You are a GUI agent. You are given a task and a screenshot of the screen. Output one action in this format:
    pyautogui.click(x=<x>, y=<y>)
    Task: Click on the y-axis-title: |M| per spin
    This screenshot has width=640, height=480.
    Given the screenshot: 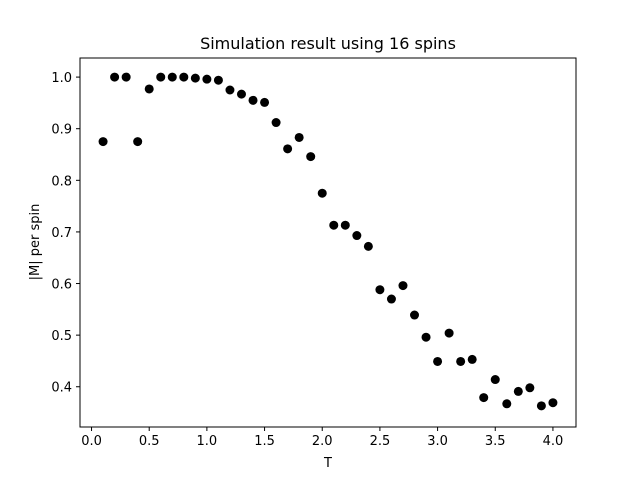 What is the action you would take?
    pyautogui.click(x=35, y=242)
    